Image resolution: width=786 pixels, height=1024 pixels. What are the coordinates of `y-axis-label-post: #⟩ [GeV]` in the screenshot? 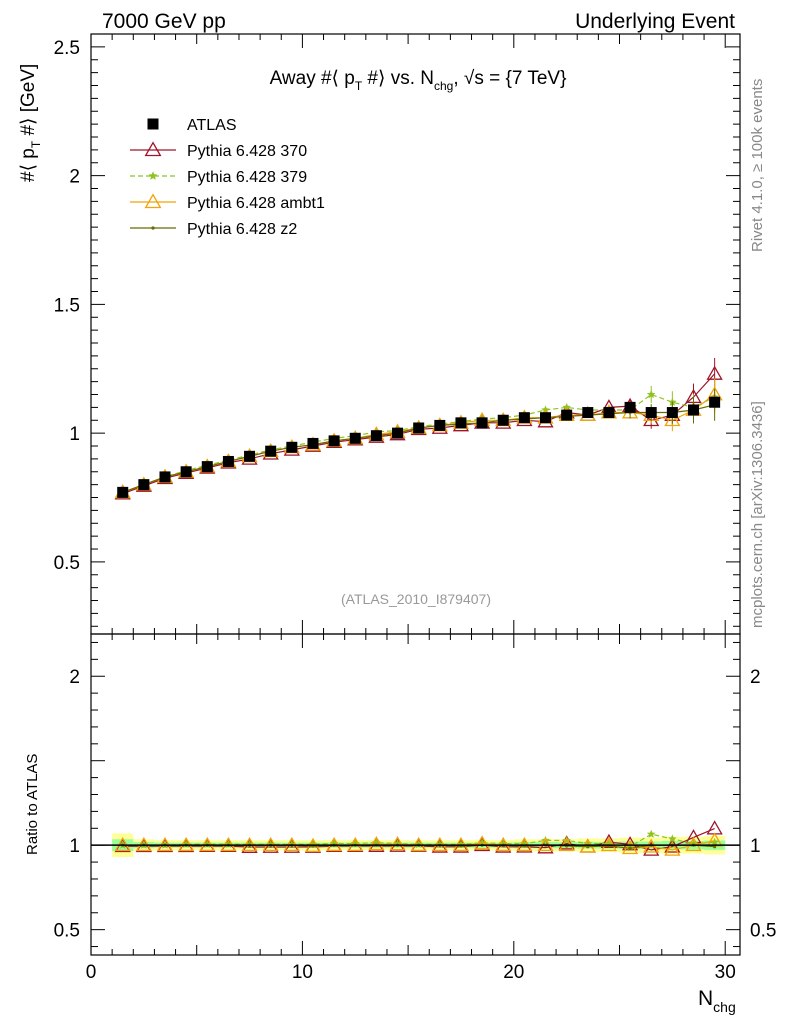 It's located at (28, 102).